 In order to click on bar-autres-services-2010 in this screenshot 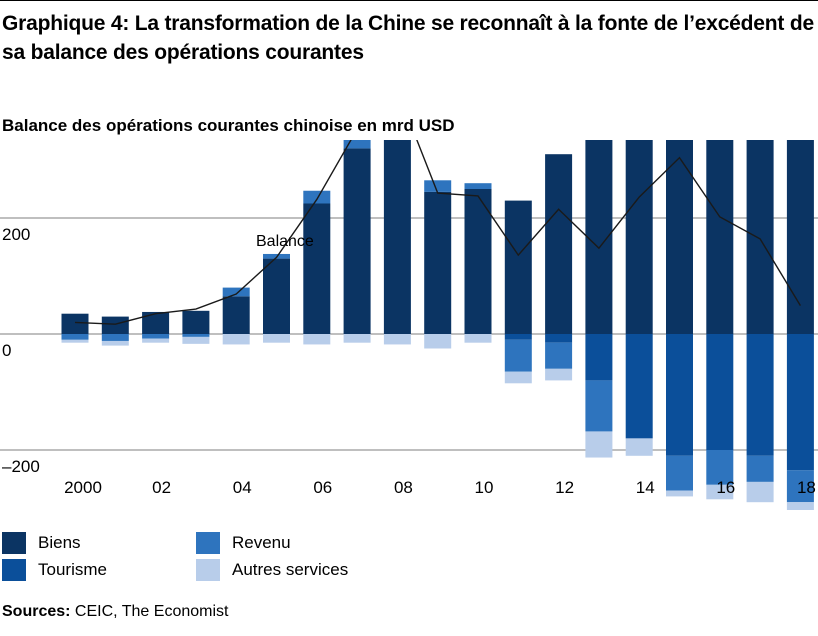, I will do `click(478, 338)`.